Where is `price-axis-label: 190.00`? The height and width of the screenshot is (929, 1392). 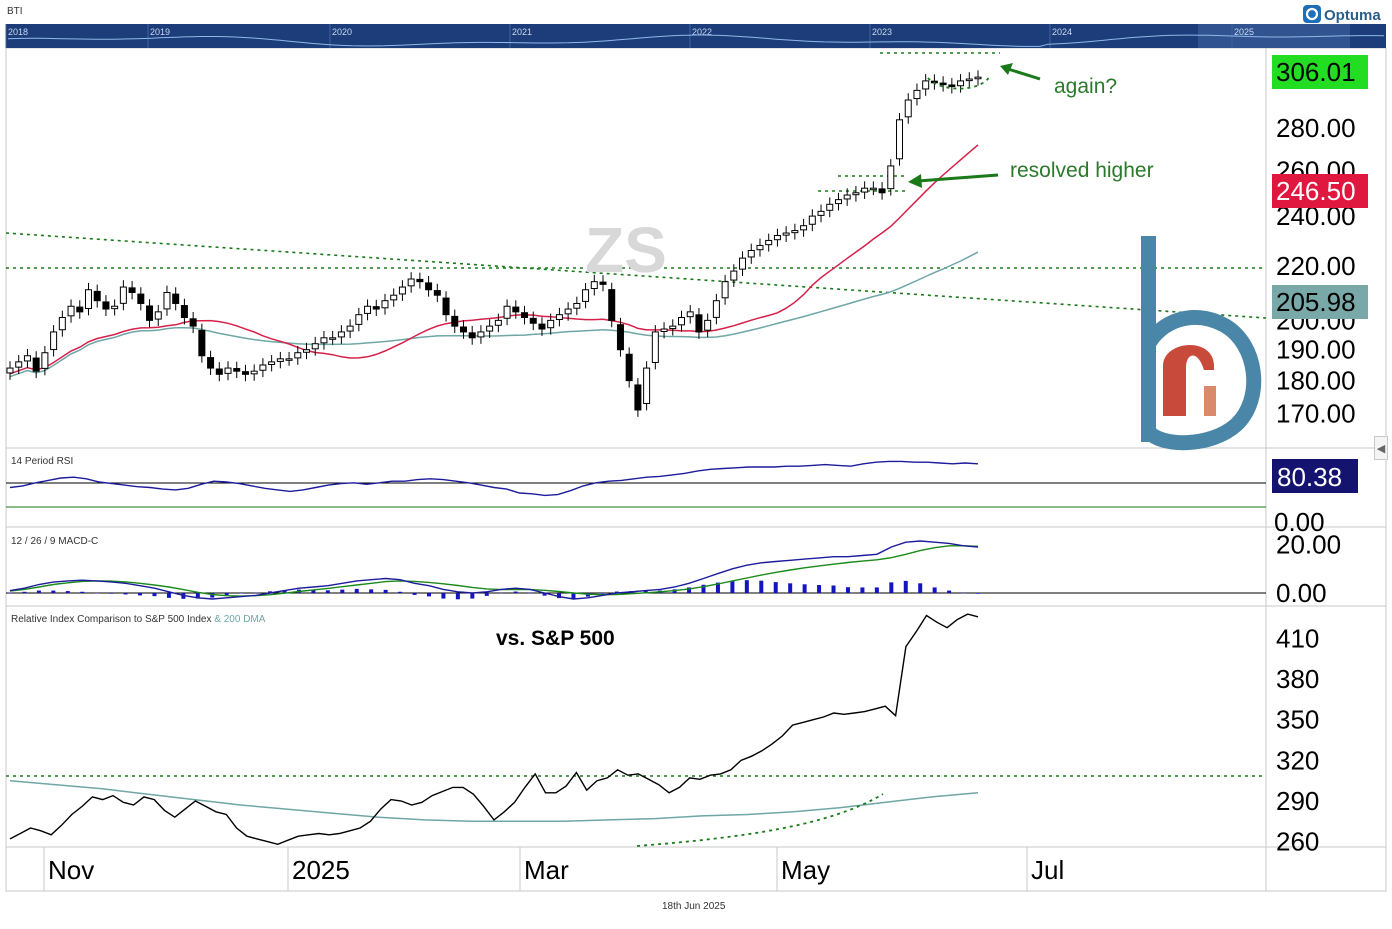
price-axis-label: 190.00 is located at coordinates (1316, 350).